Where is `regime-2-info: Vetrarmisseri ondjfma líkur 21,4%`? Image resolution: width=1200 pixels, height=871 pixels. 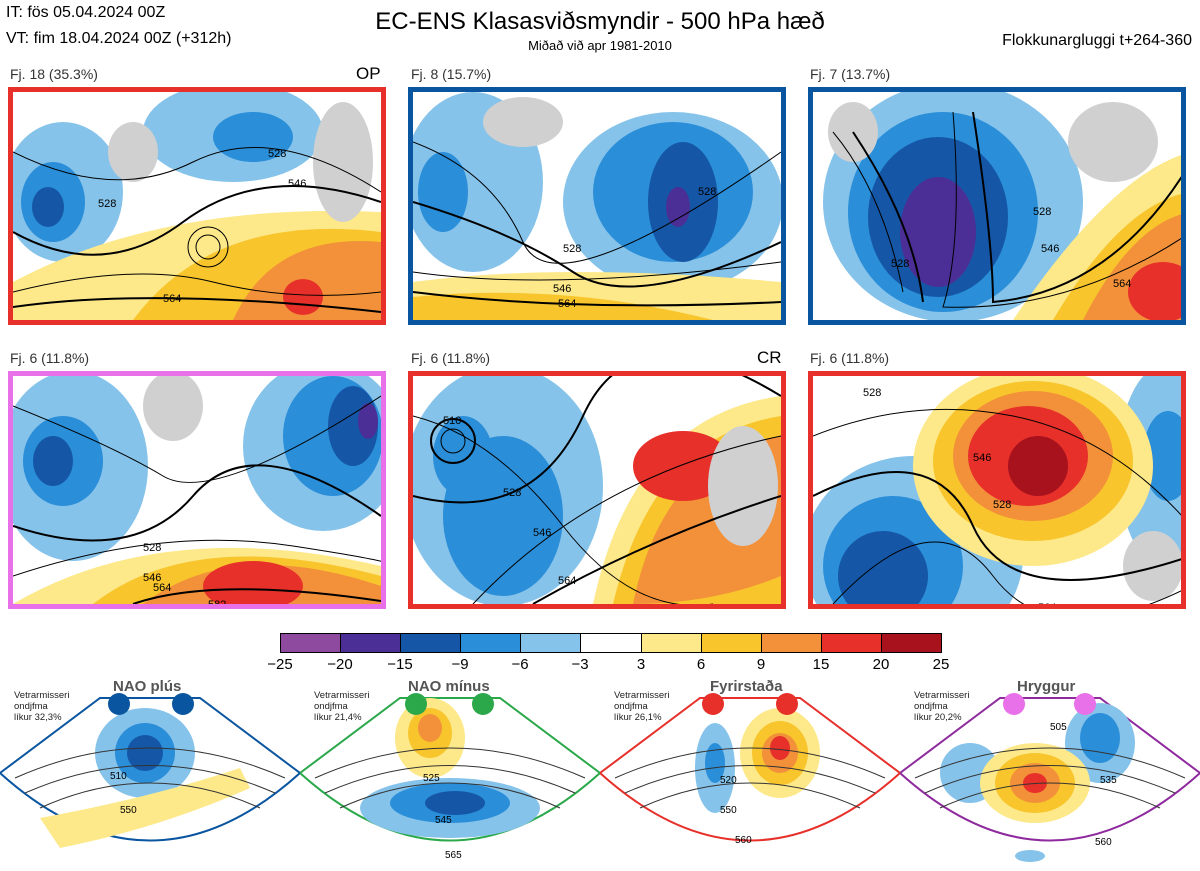
regime-2-info: Vetrarmisseri ondjfma líkur 21,4% is located at coordinates (341, 706).